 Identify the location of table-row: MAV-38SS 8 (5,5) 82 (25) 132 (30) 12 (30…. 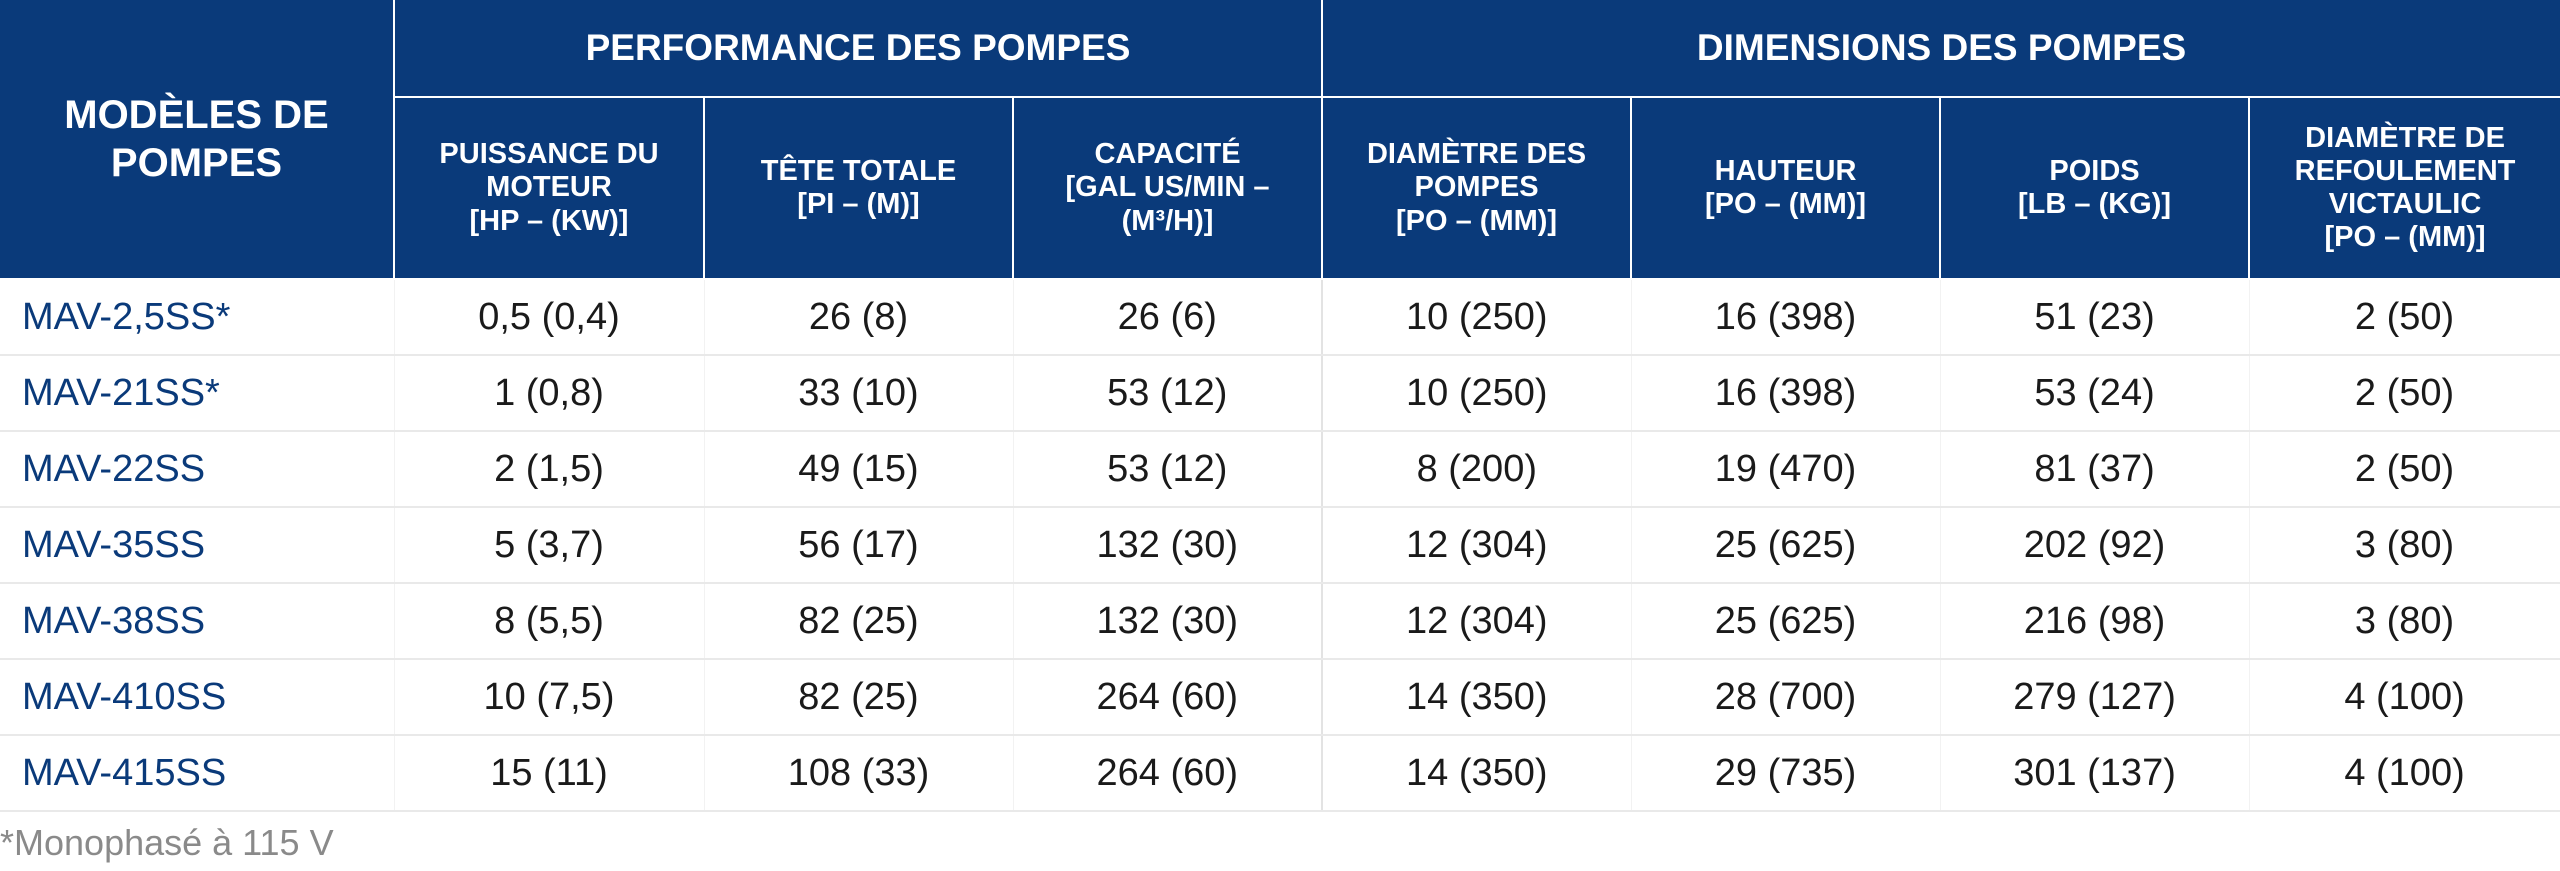
(1280, 621).